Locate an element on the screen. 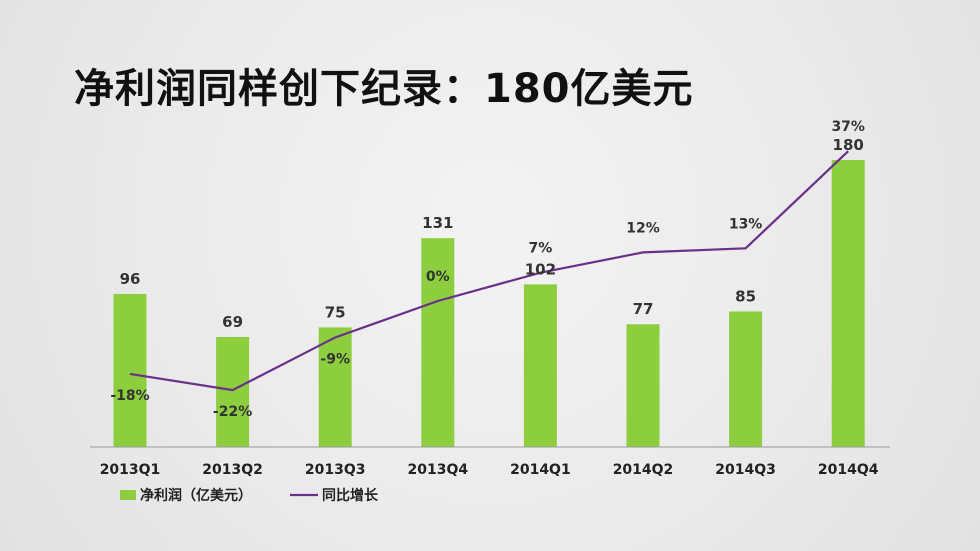  growth-label-2013Q1: -18% is located at coordinates (129, 396).